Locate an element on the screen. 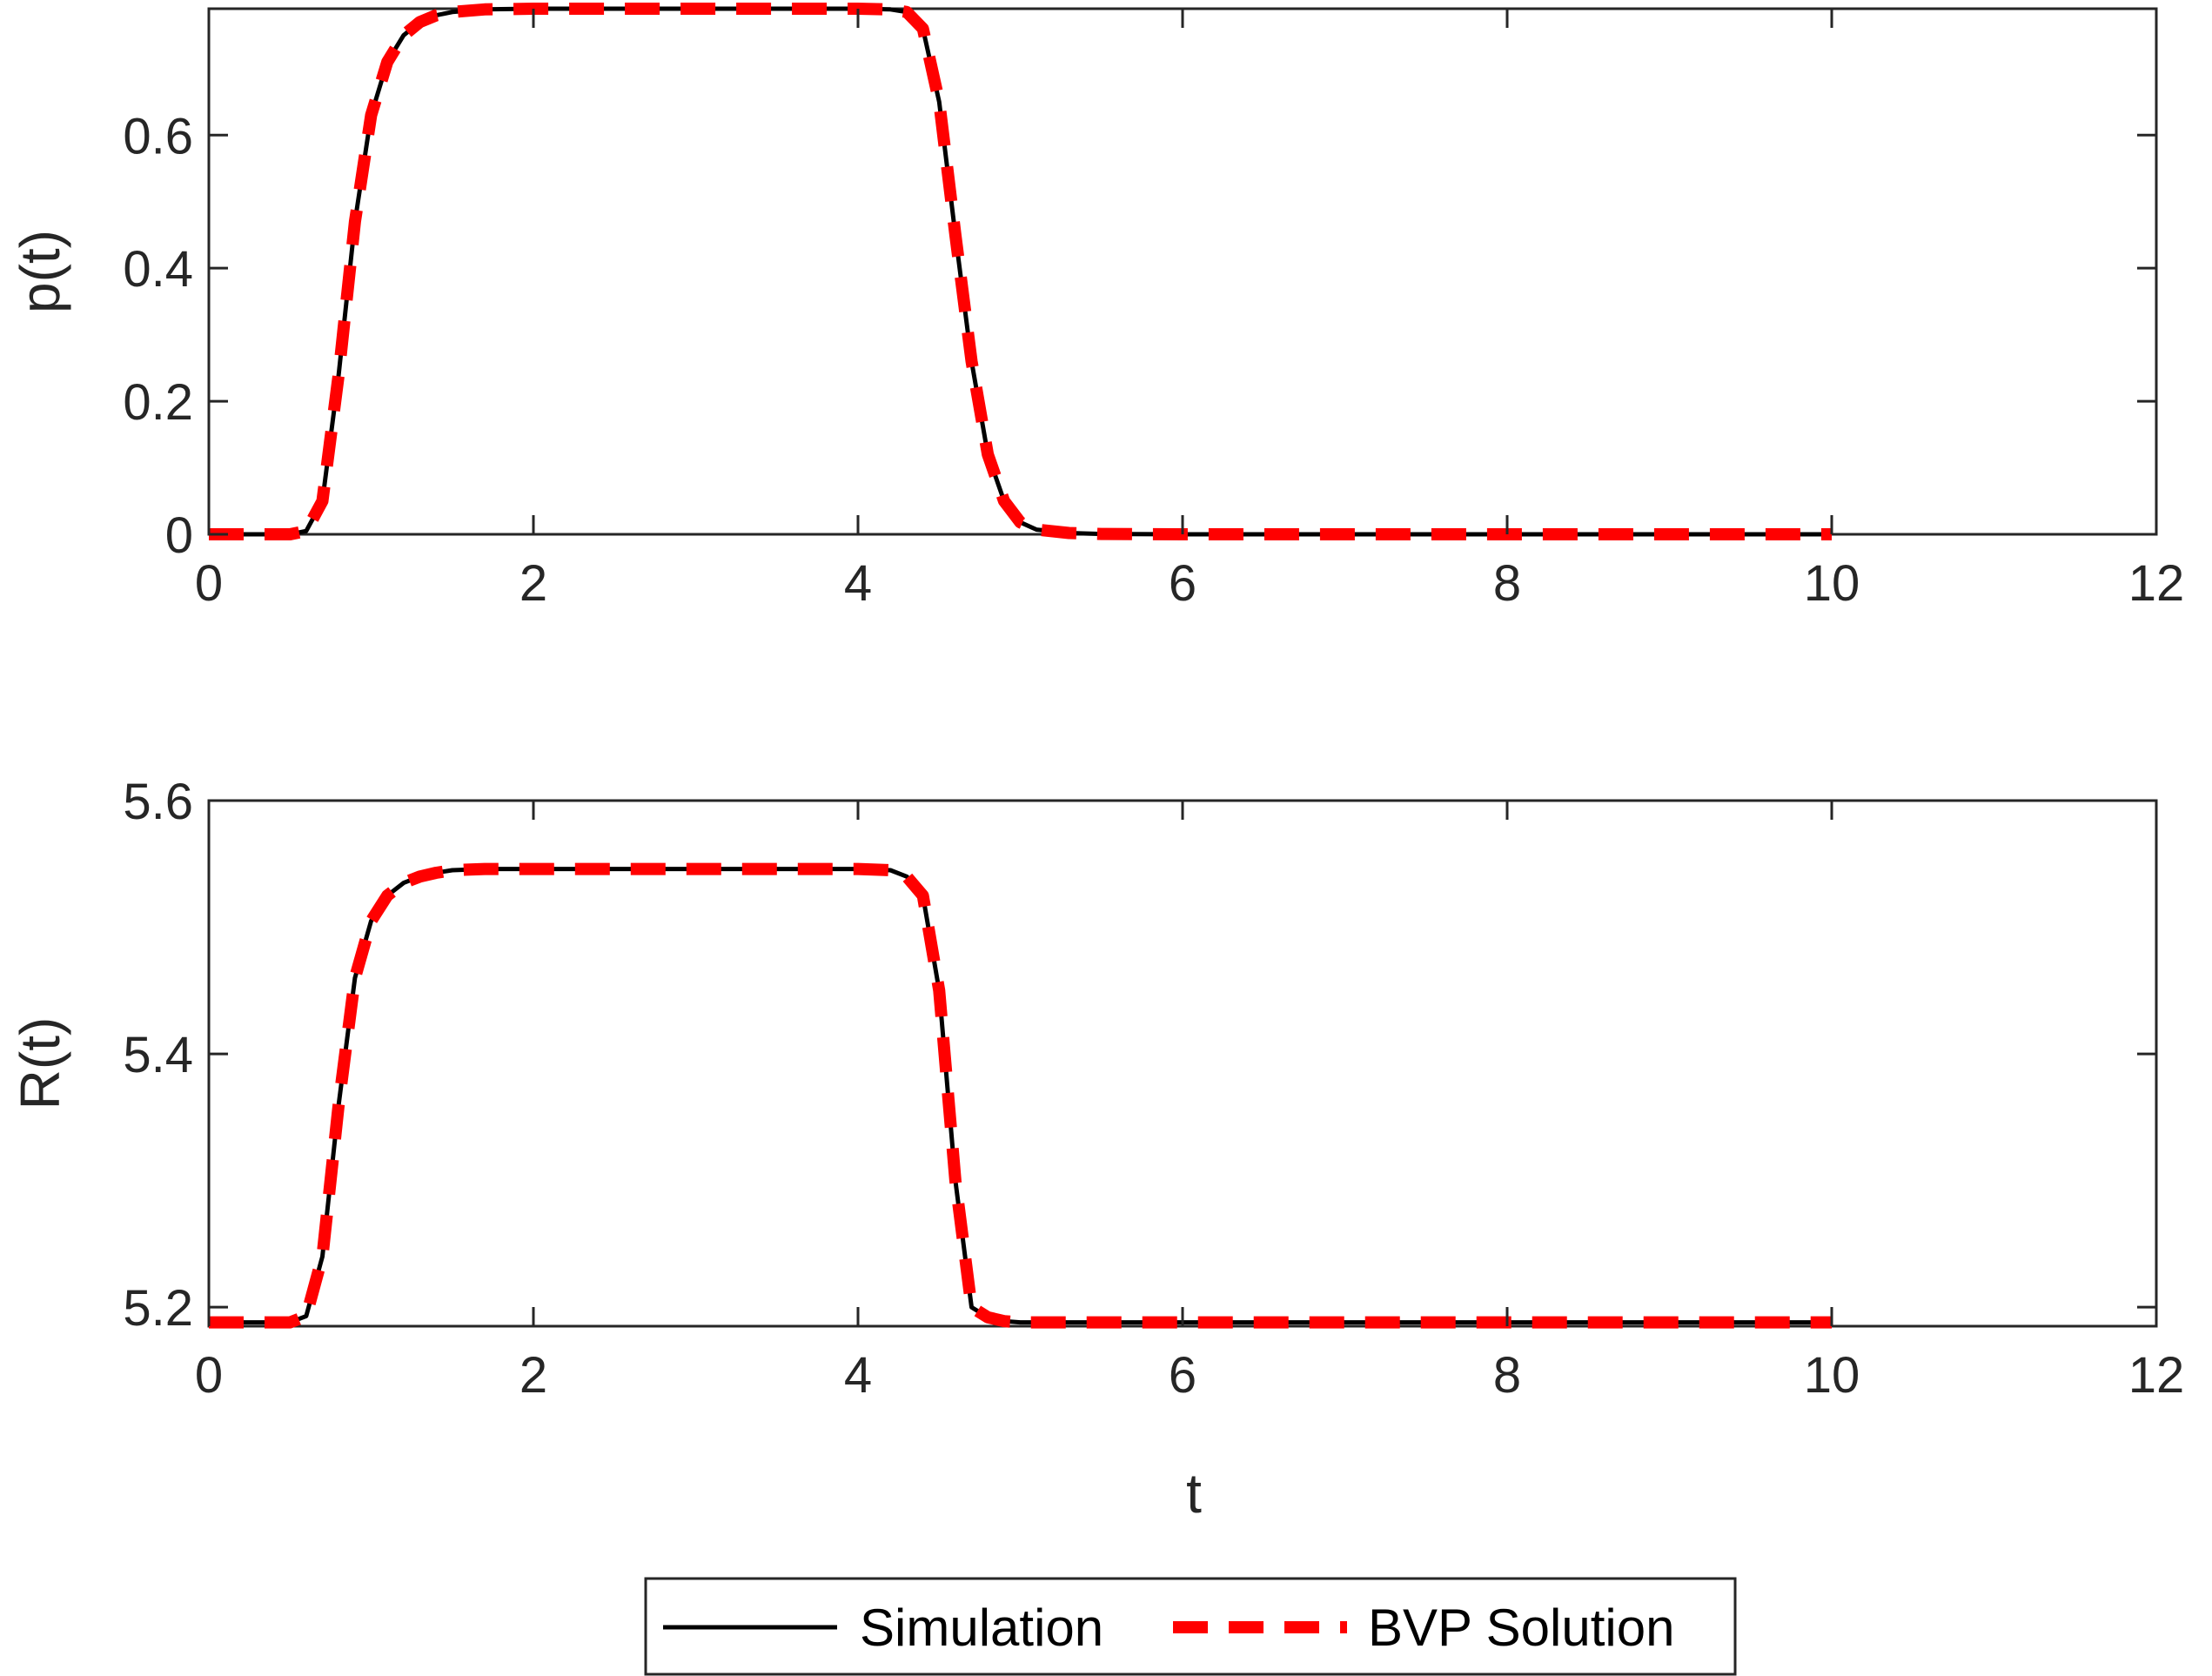 The width and height of the screenshot is (2212, 1676). xtick-label-p: 8 is located at coordinates (1507, 583).